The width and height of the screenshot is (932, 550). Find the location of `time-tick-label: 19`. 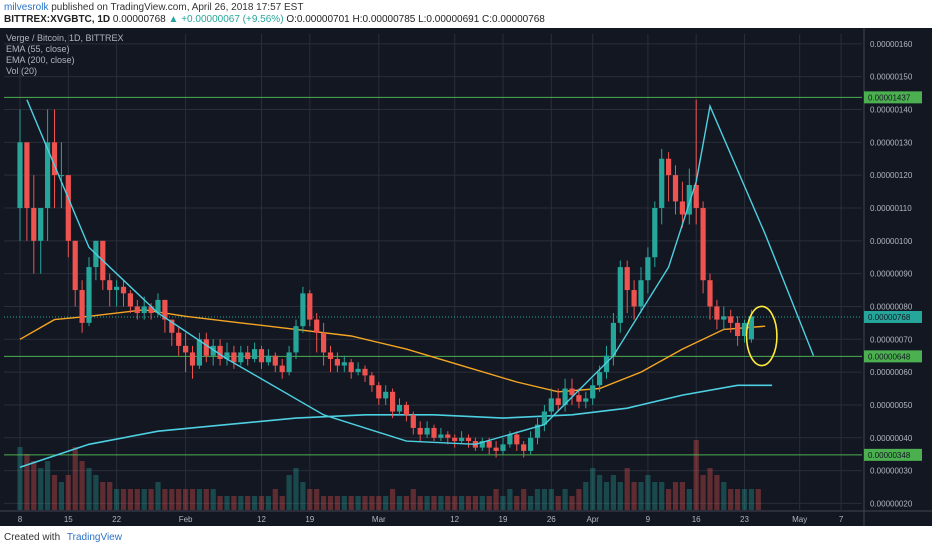

time-tick-label: 19 is located at coordinates (503, 519).